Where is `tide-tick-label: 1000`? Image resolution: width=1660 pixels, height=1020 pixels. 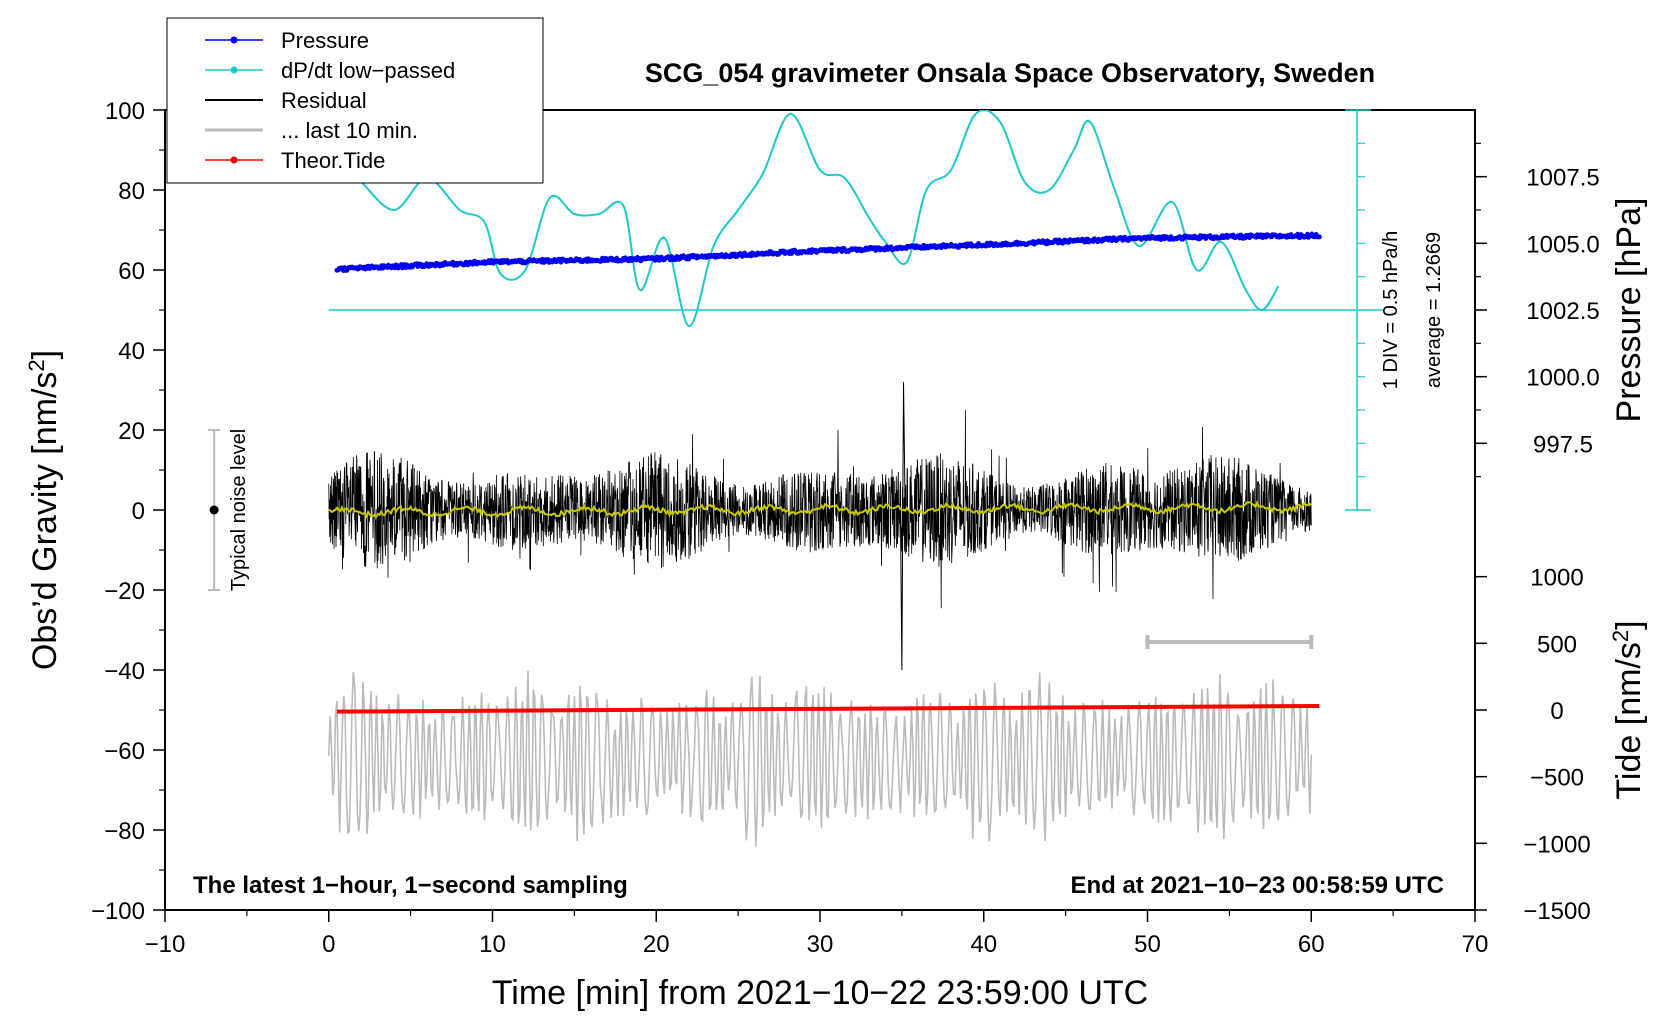
tide-tick-label: 1000 is located at coordinates (1556, 578).